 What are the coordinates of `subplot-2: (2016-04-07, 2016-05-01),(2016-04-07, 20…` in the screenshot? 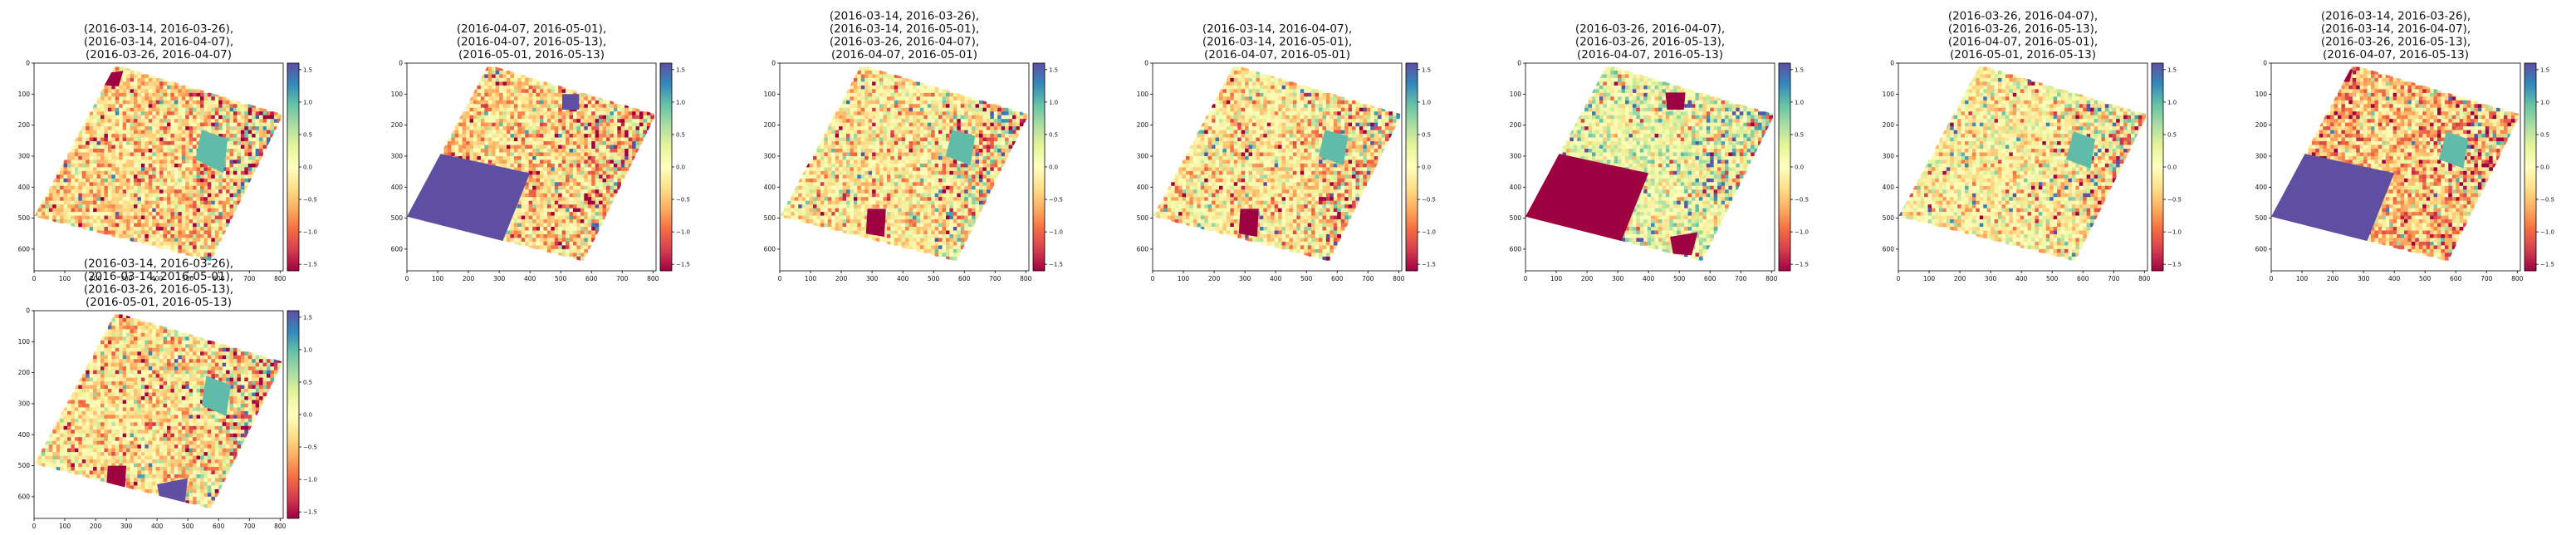 It's located at (540, 152).